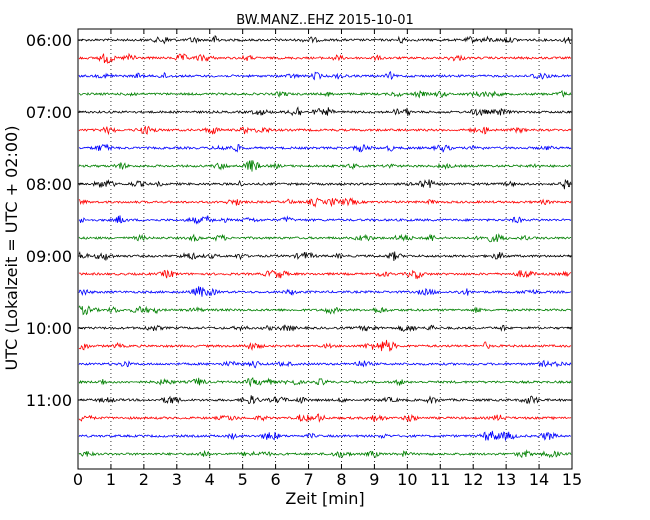 This screenshot has height=520, width=650. What do you see at coordinates (78, 479) in the screenshot?
I see `x-tick-label: 0` at bounding box center [78, 479].